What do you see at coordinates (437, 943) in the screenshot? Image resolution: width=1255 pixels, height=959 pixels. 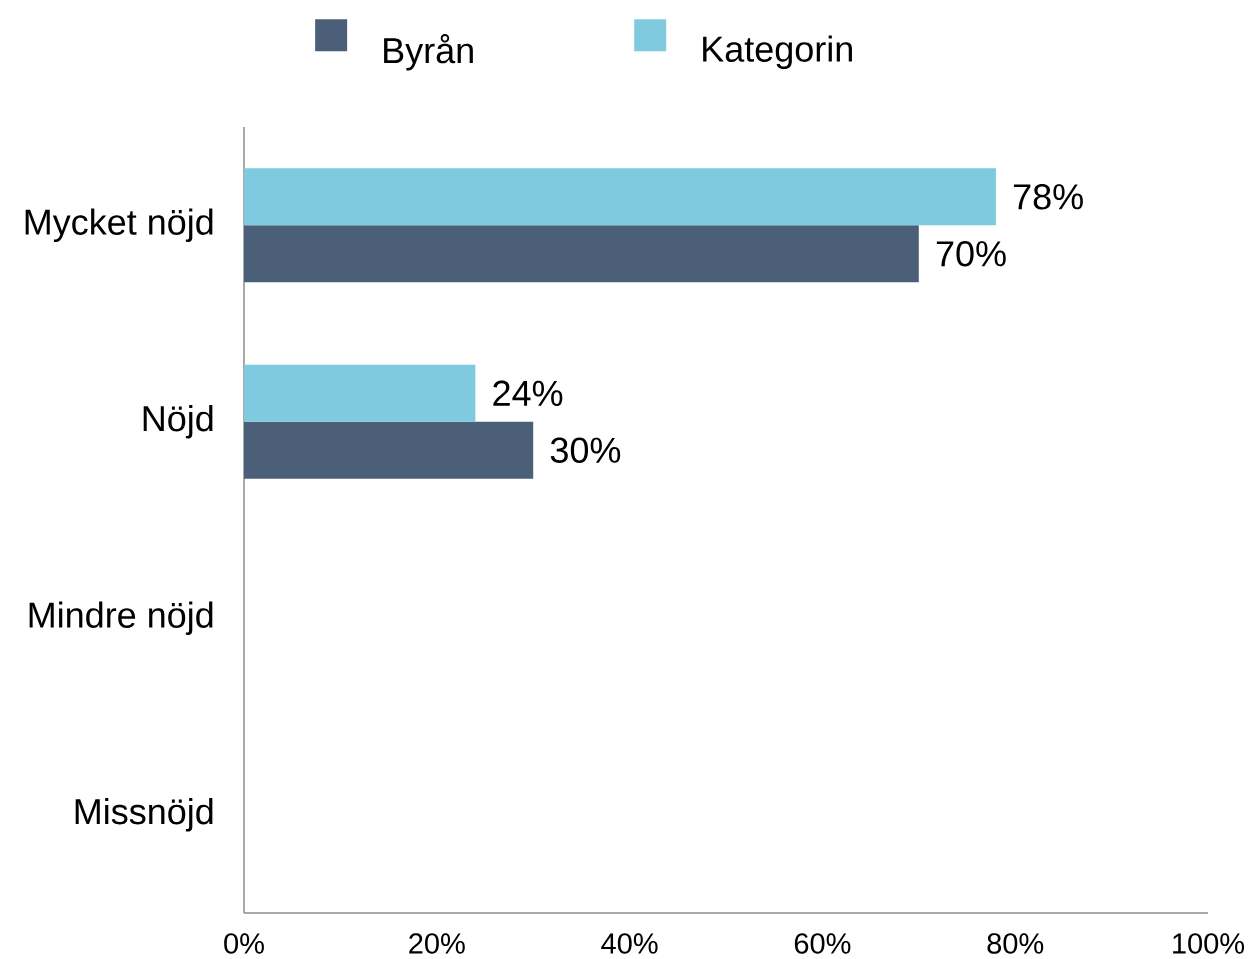 I see `x-tick-label: 20%` at bounding box center [437, 943].